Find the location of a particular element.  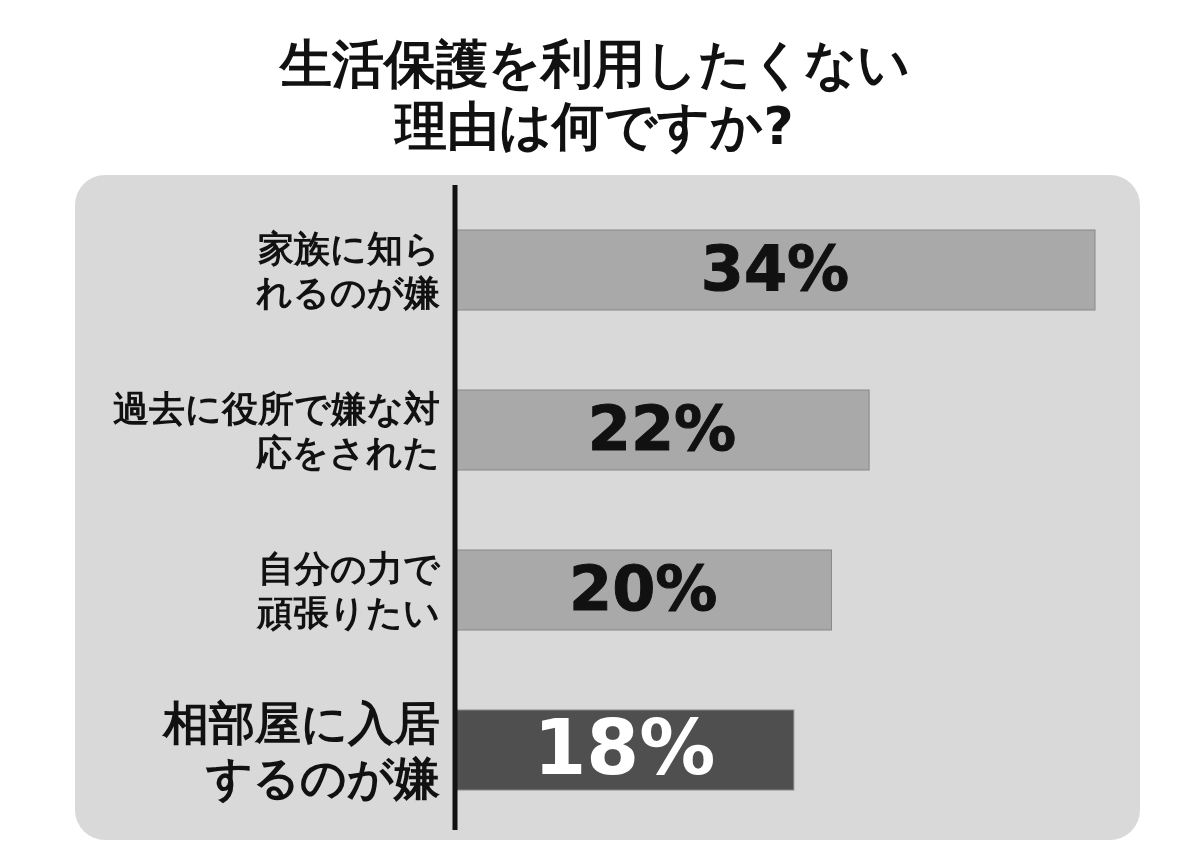

data-label: 18% is located at coordinates (624, 747).